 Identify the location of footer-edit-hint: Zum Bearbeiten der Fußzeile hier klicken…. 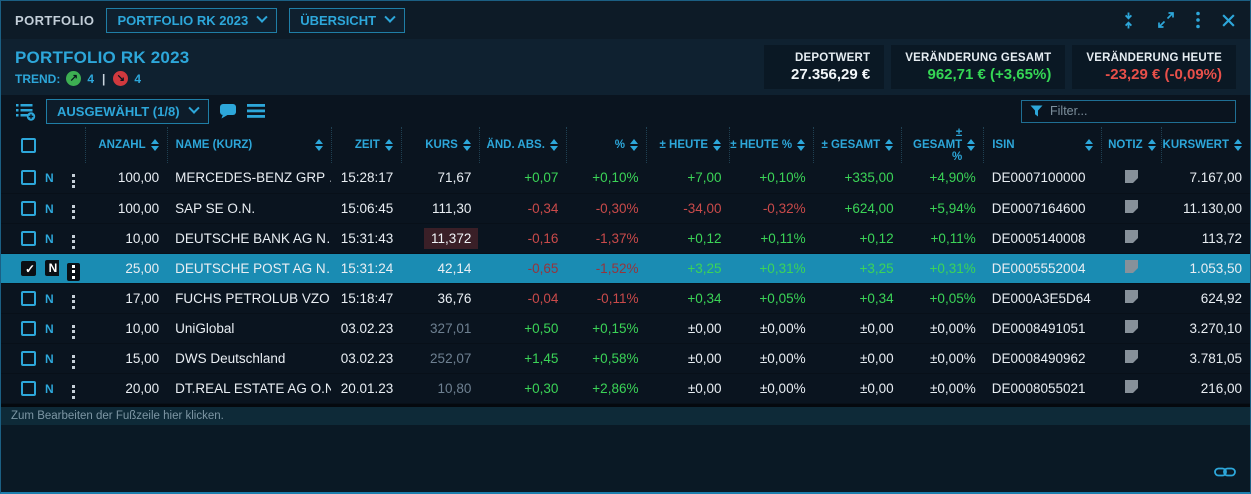
(625, 415).